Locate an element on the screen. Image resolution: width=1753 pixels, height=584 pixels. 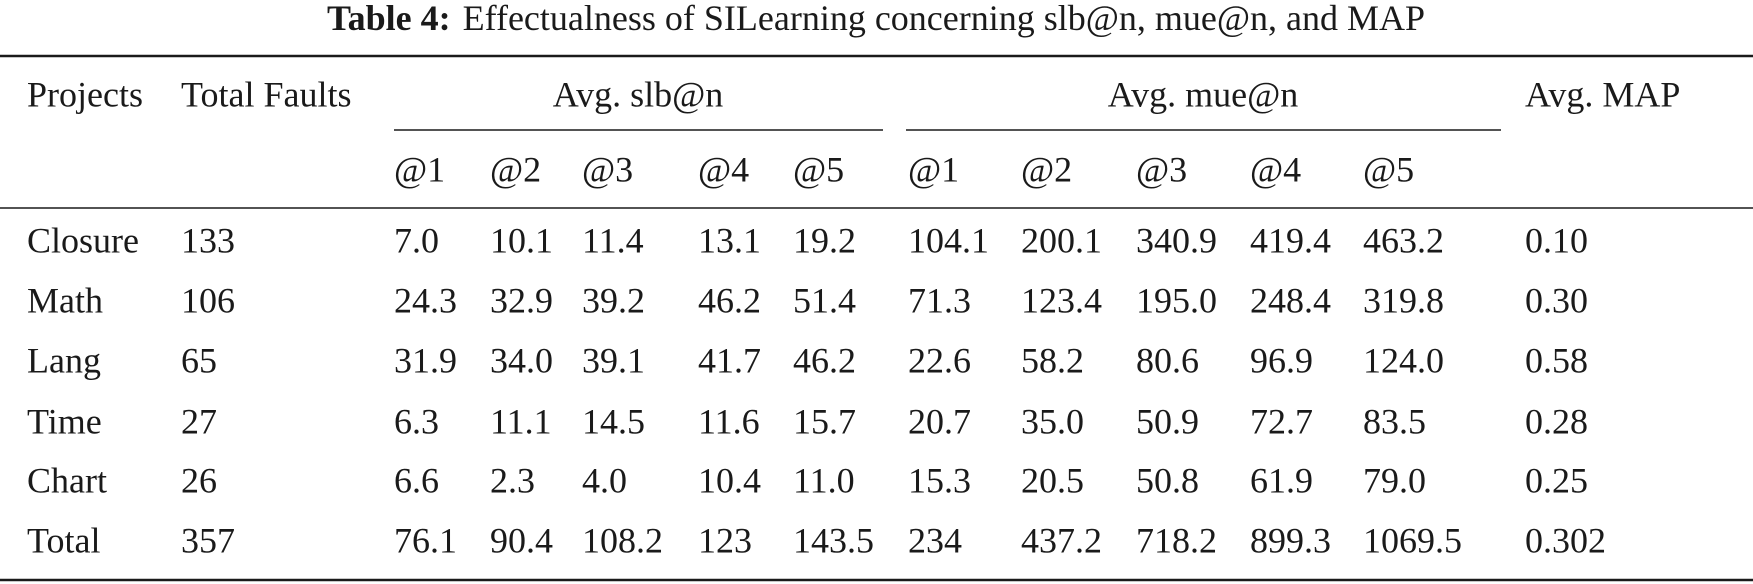
cell: 200.1 is located at coordinates (1061, 240).